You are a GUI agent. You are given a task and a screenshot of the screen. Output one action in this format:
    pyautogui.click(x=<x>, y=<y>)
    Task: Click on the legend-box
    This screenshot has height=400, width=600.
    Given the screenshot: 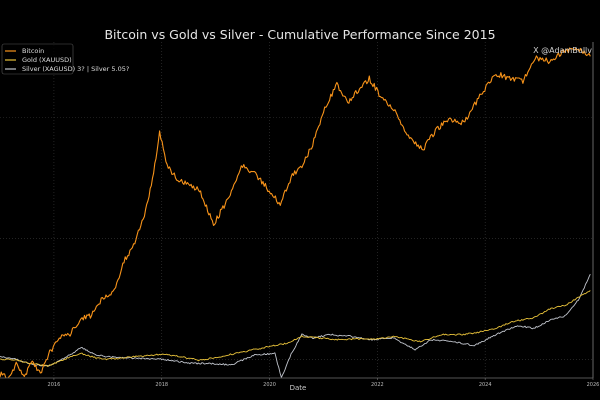 What is the action you would take?
    pyautogui.click(x=37, y=59)
    